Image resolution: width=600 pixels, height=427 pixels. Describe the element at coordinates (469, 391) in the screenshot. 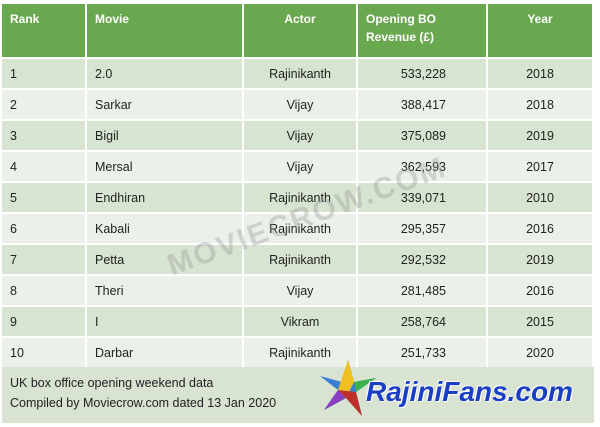

I see `logo-text: RajiniFans.com` at that location.